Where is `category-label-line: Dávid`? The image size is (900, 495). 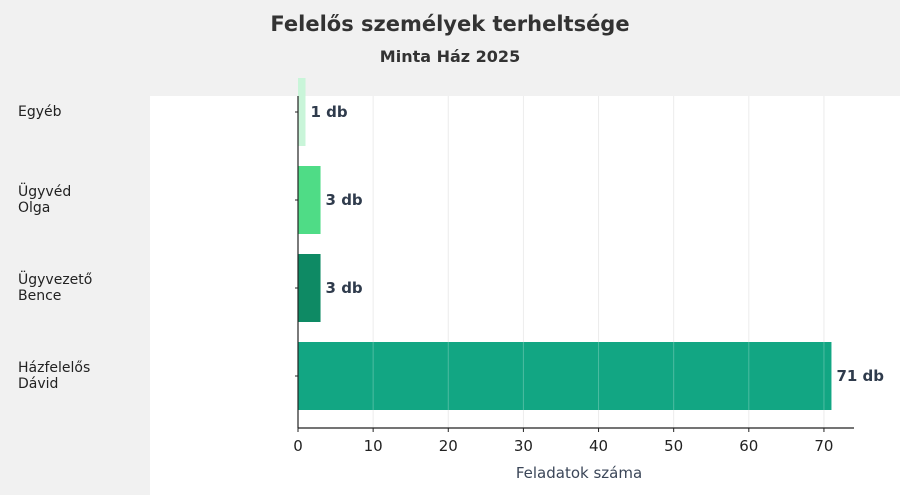
category-label-line: Dávid is located at coordinates (38, 384).